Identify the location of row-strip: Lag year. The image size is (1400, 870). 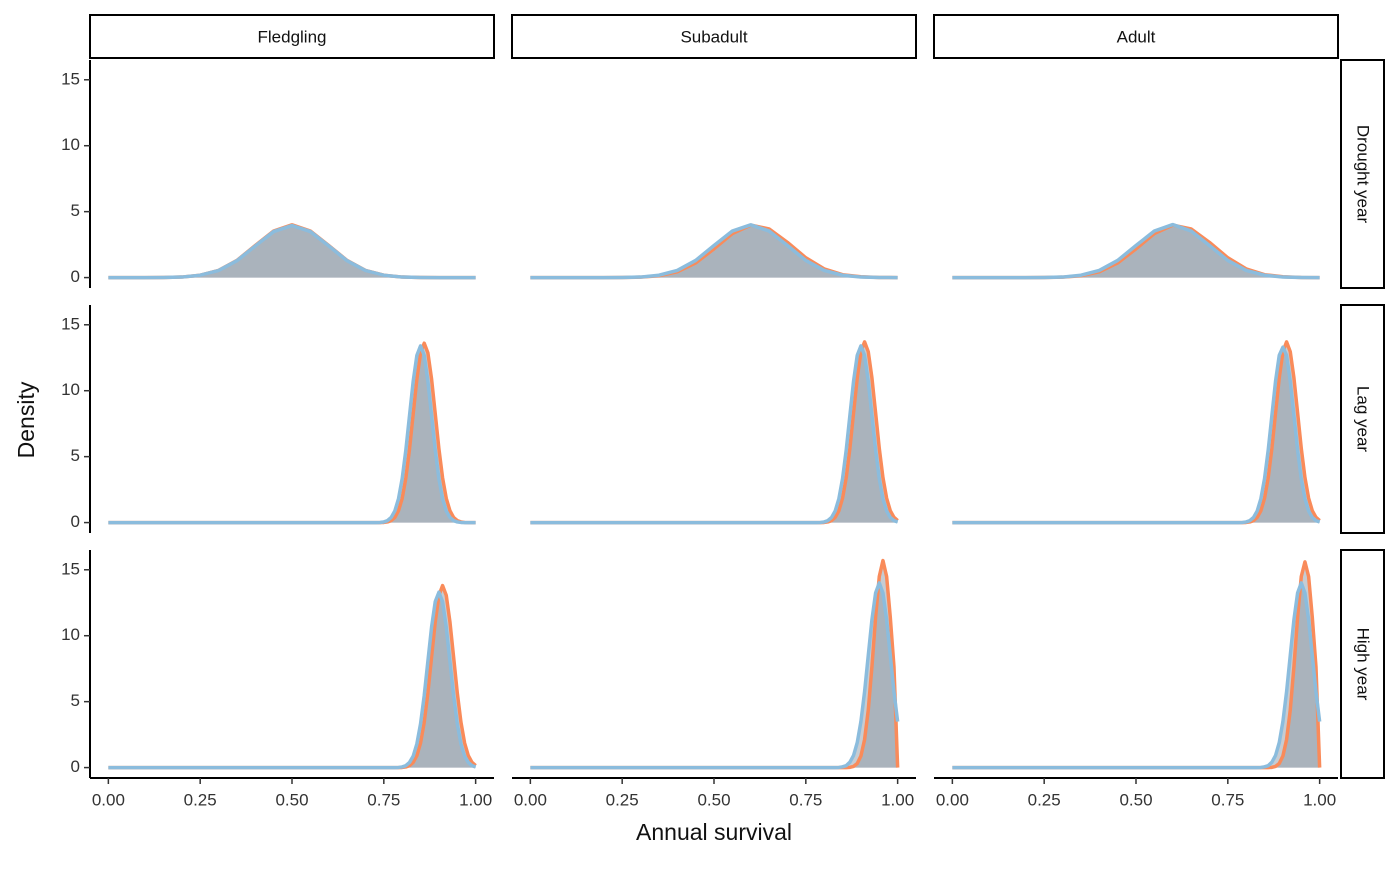
(1362, 419).